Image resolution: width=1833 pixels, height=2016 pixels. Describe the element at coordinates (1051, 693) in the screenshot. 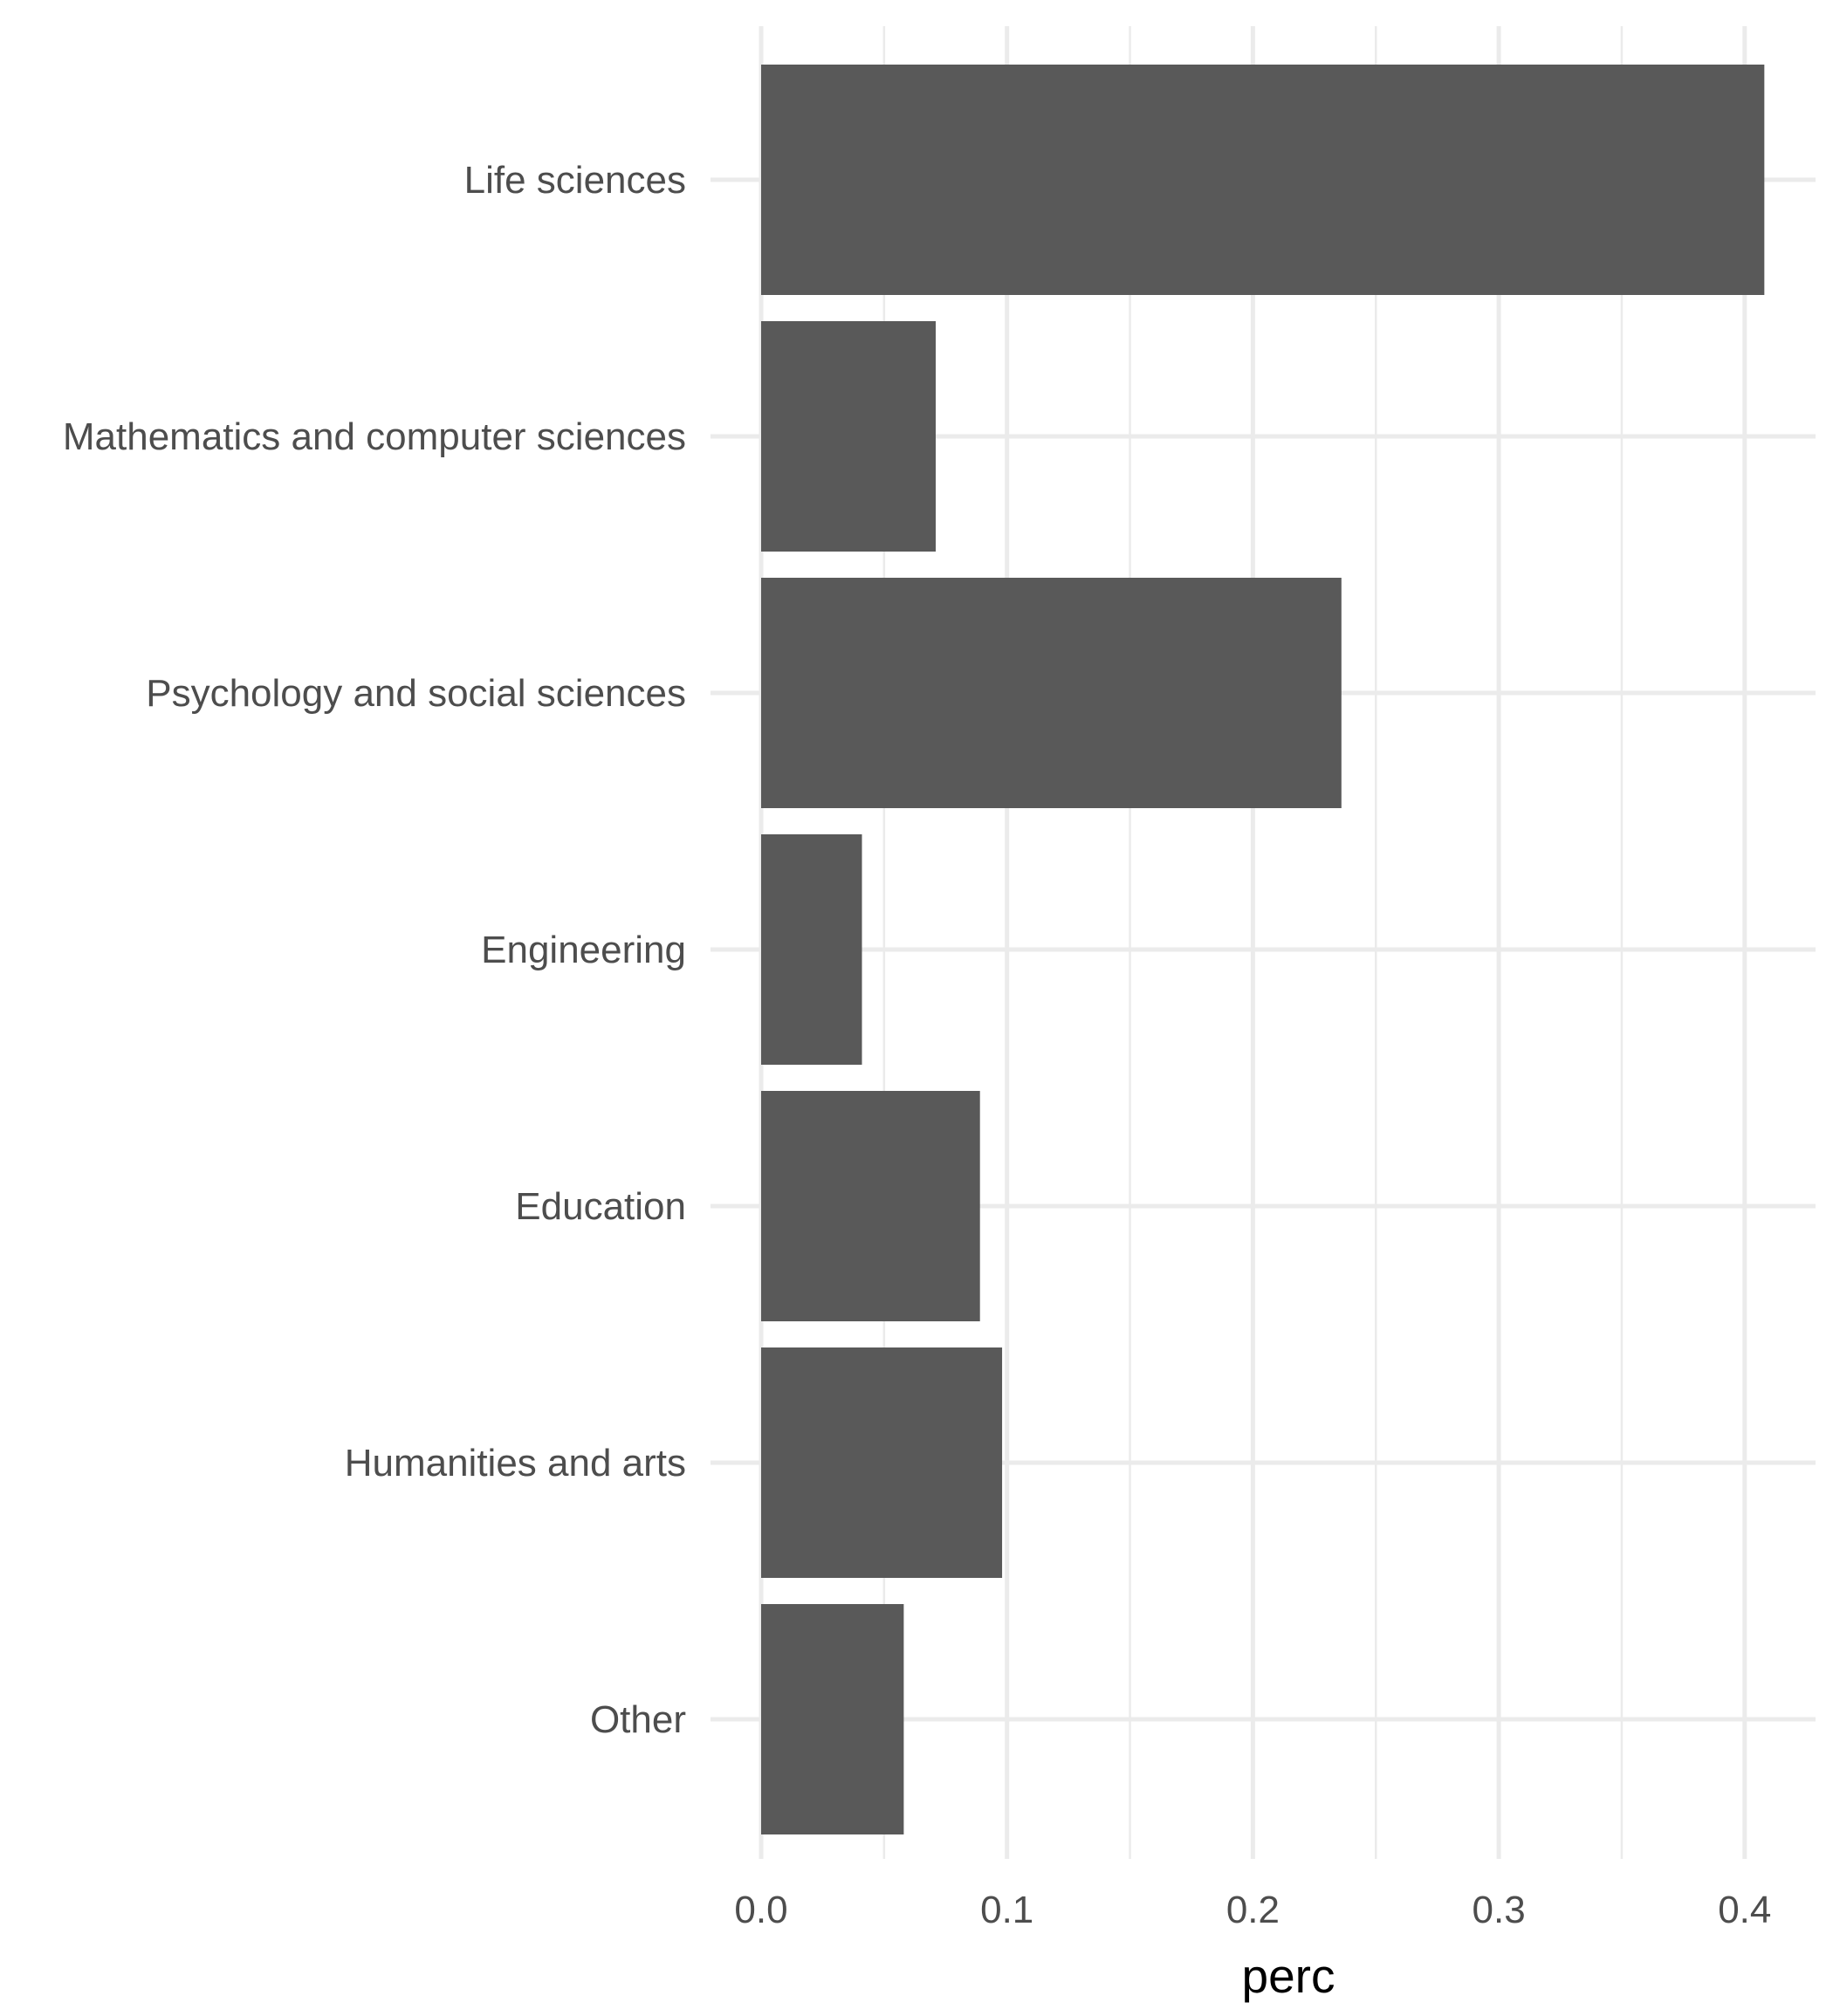

I see `bar-psychology-and-social-sciences` at that location.